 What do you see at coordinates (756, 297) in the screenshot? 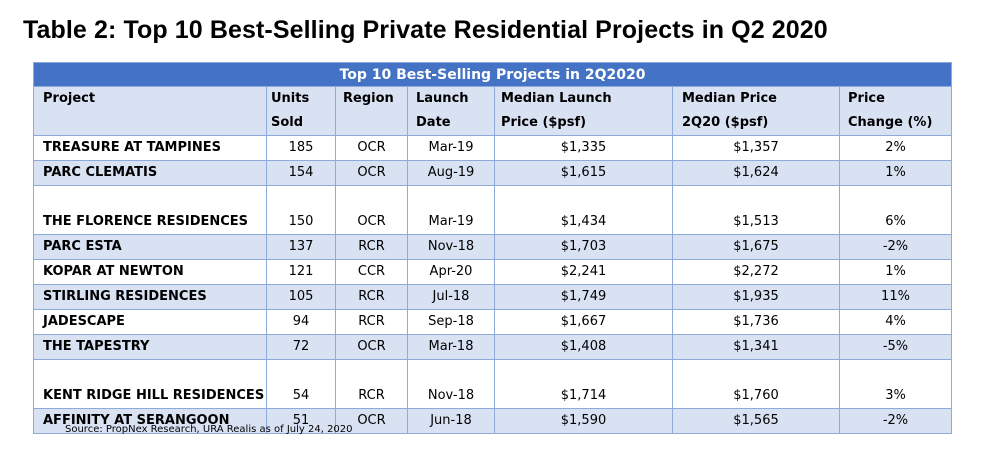
I see `cell-median-price: $1,935` at bounding box center [756, 297].